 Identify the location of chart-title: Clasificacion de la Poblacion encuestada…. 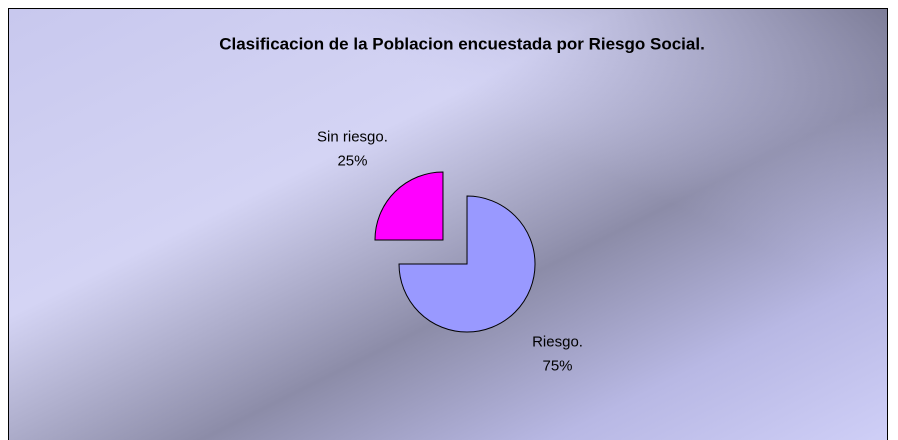
(462, 43).